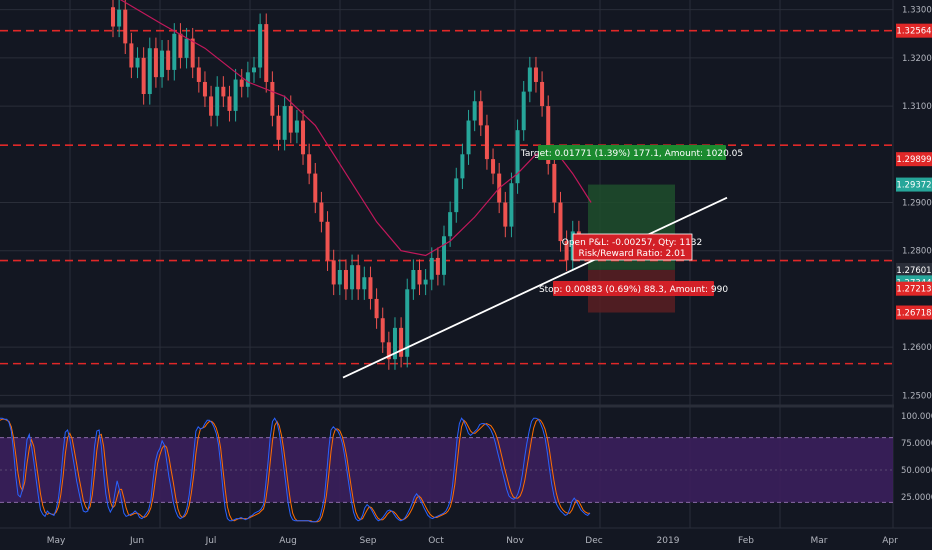 The image size is (932, 550). What do you see at coordinates (917, 204) in the screenshot?
I see `price-tick-label: 1.29000` at bounding box center [917, 204].